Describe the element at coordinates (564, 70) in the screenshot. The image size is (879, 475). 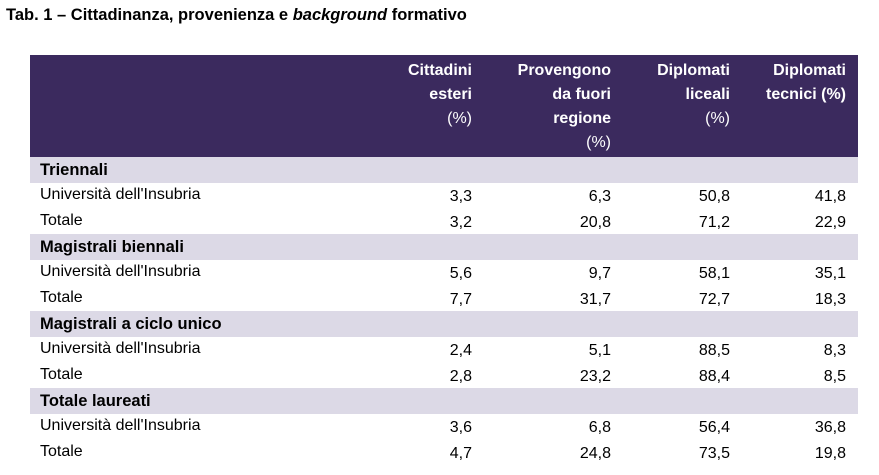
I see `column-header-line: Provengono` at that location.